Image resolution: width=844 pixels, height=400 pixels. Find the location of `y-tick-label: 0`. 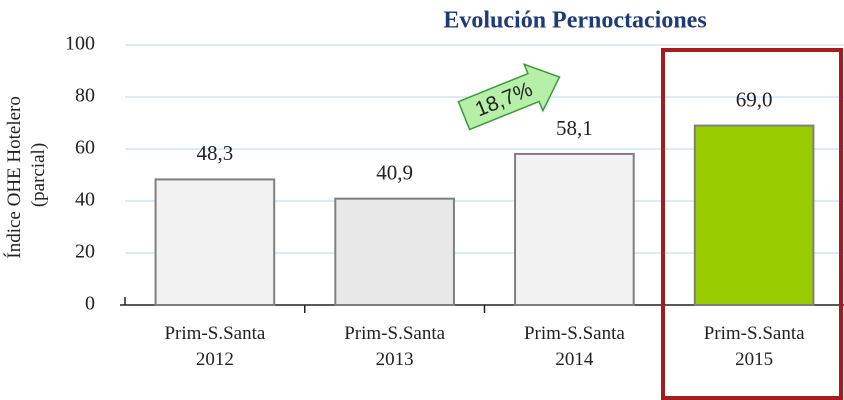

y-tick-label: 0 is located at coordinates (90, 304).